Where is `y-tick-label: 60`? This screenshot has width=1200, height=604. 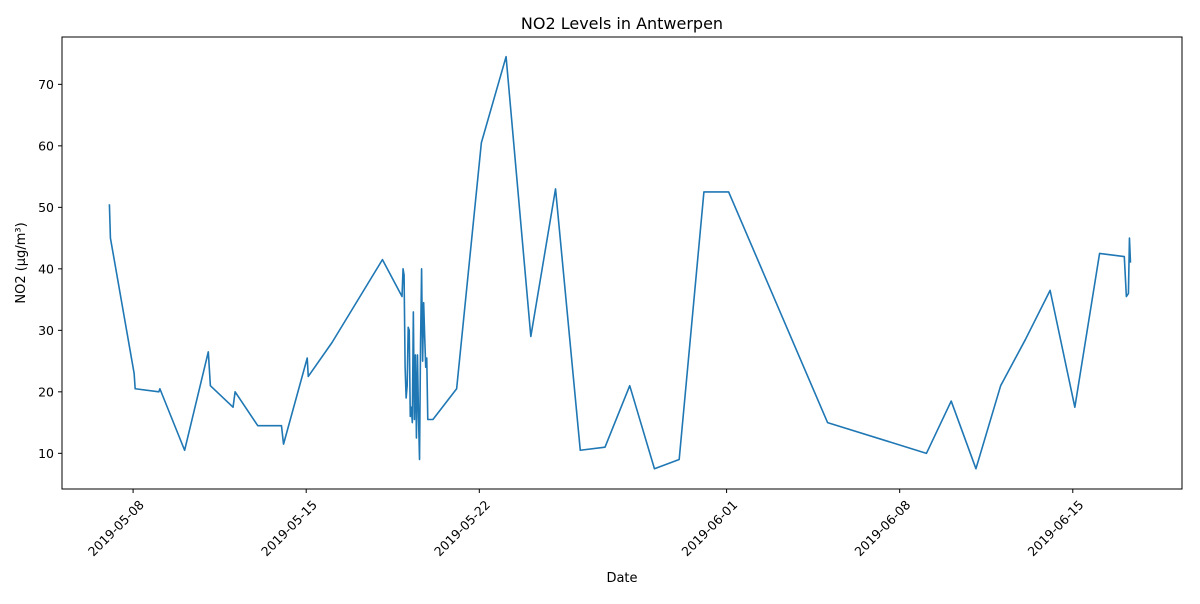
y-tick-label: 60 is located at coordinates (46, 145).